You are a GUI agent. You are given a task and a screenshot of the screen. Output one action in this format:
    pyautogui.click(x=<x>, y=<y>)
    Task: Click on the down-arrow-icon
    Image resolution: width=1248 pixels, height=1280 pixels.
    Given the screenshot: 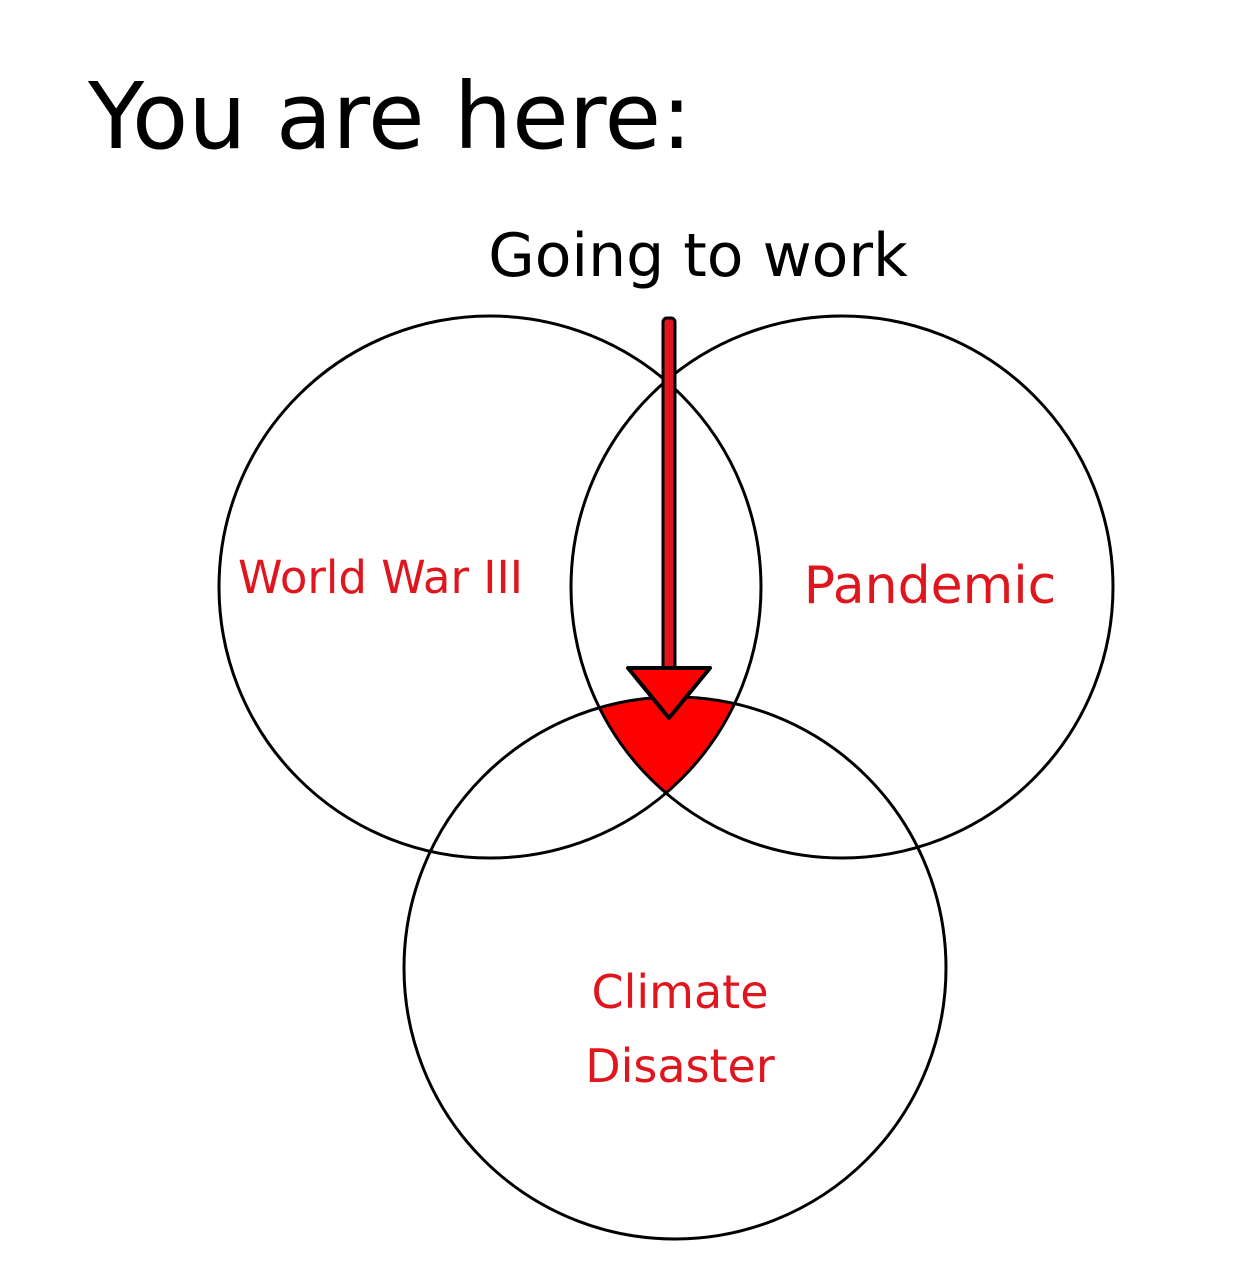 What is the action you would take?
    pyautogui.click(x=669, y=518)
    